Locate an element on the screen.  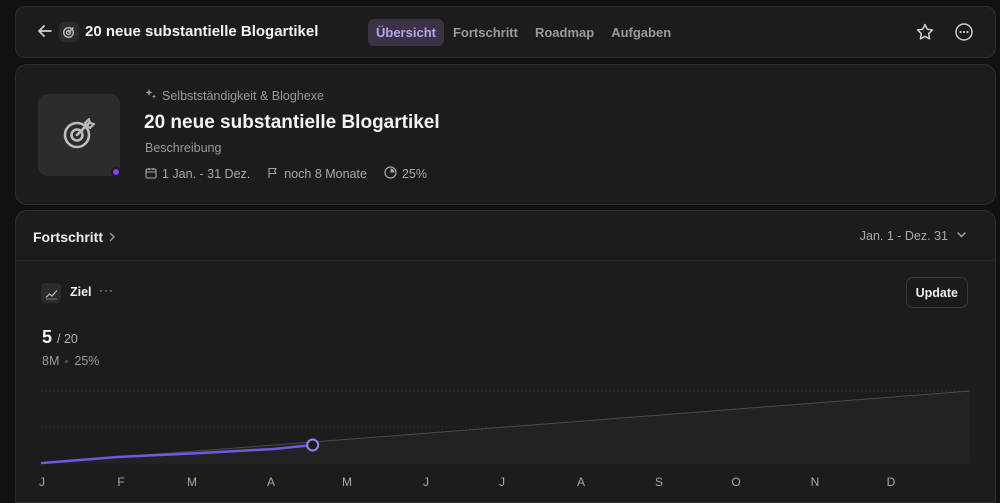
breadcrumb: Selbstständigkeit & Bloghexe is located at coordinates (234, 95).